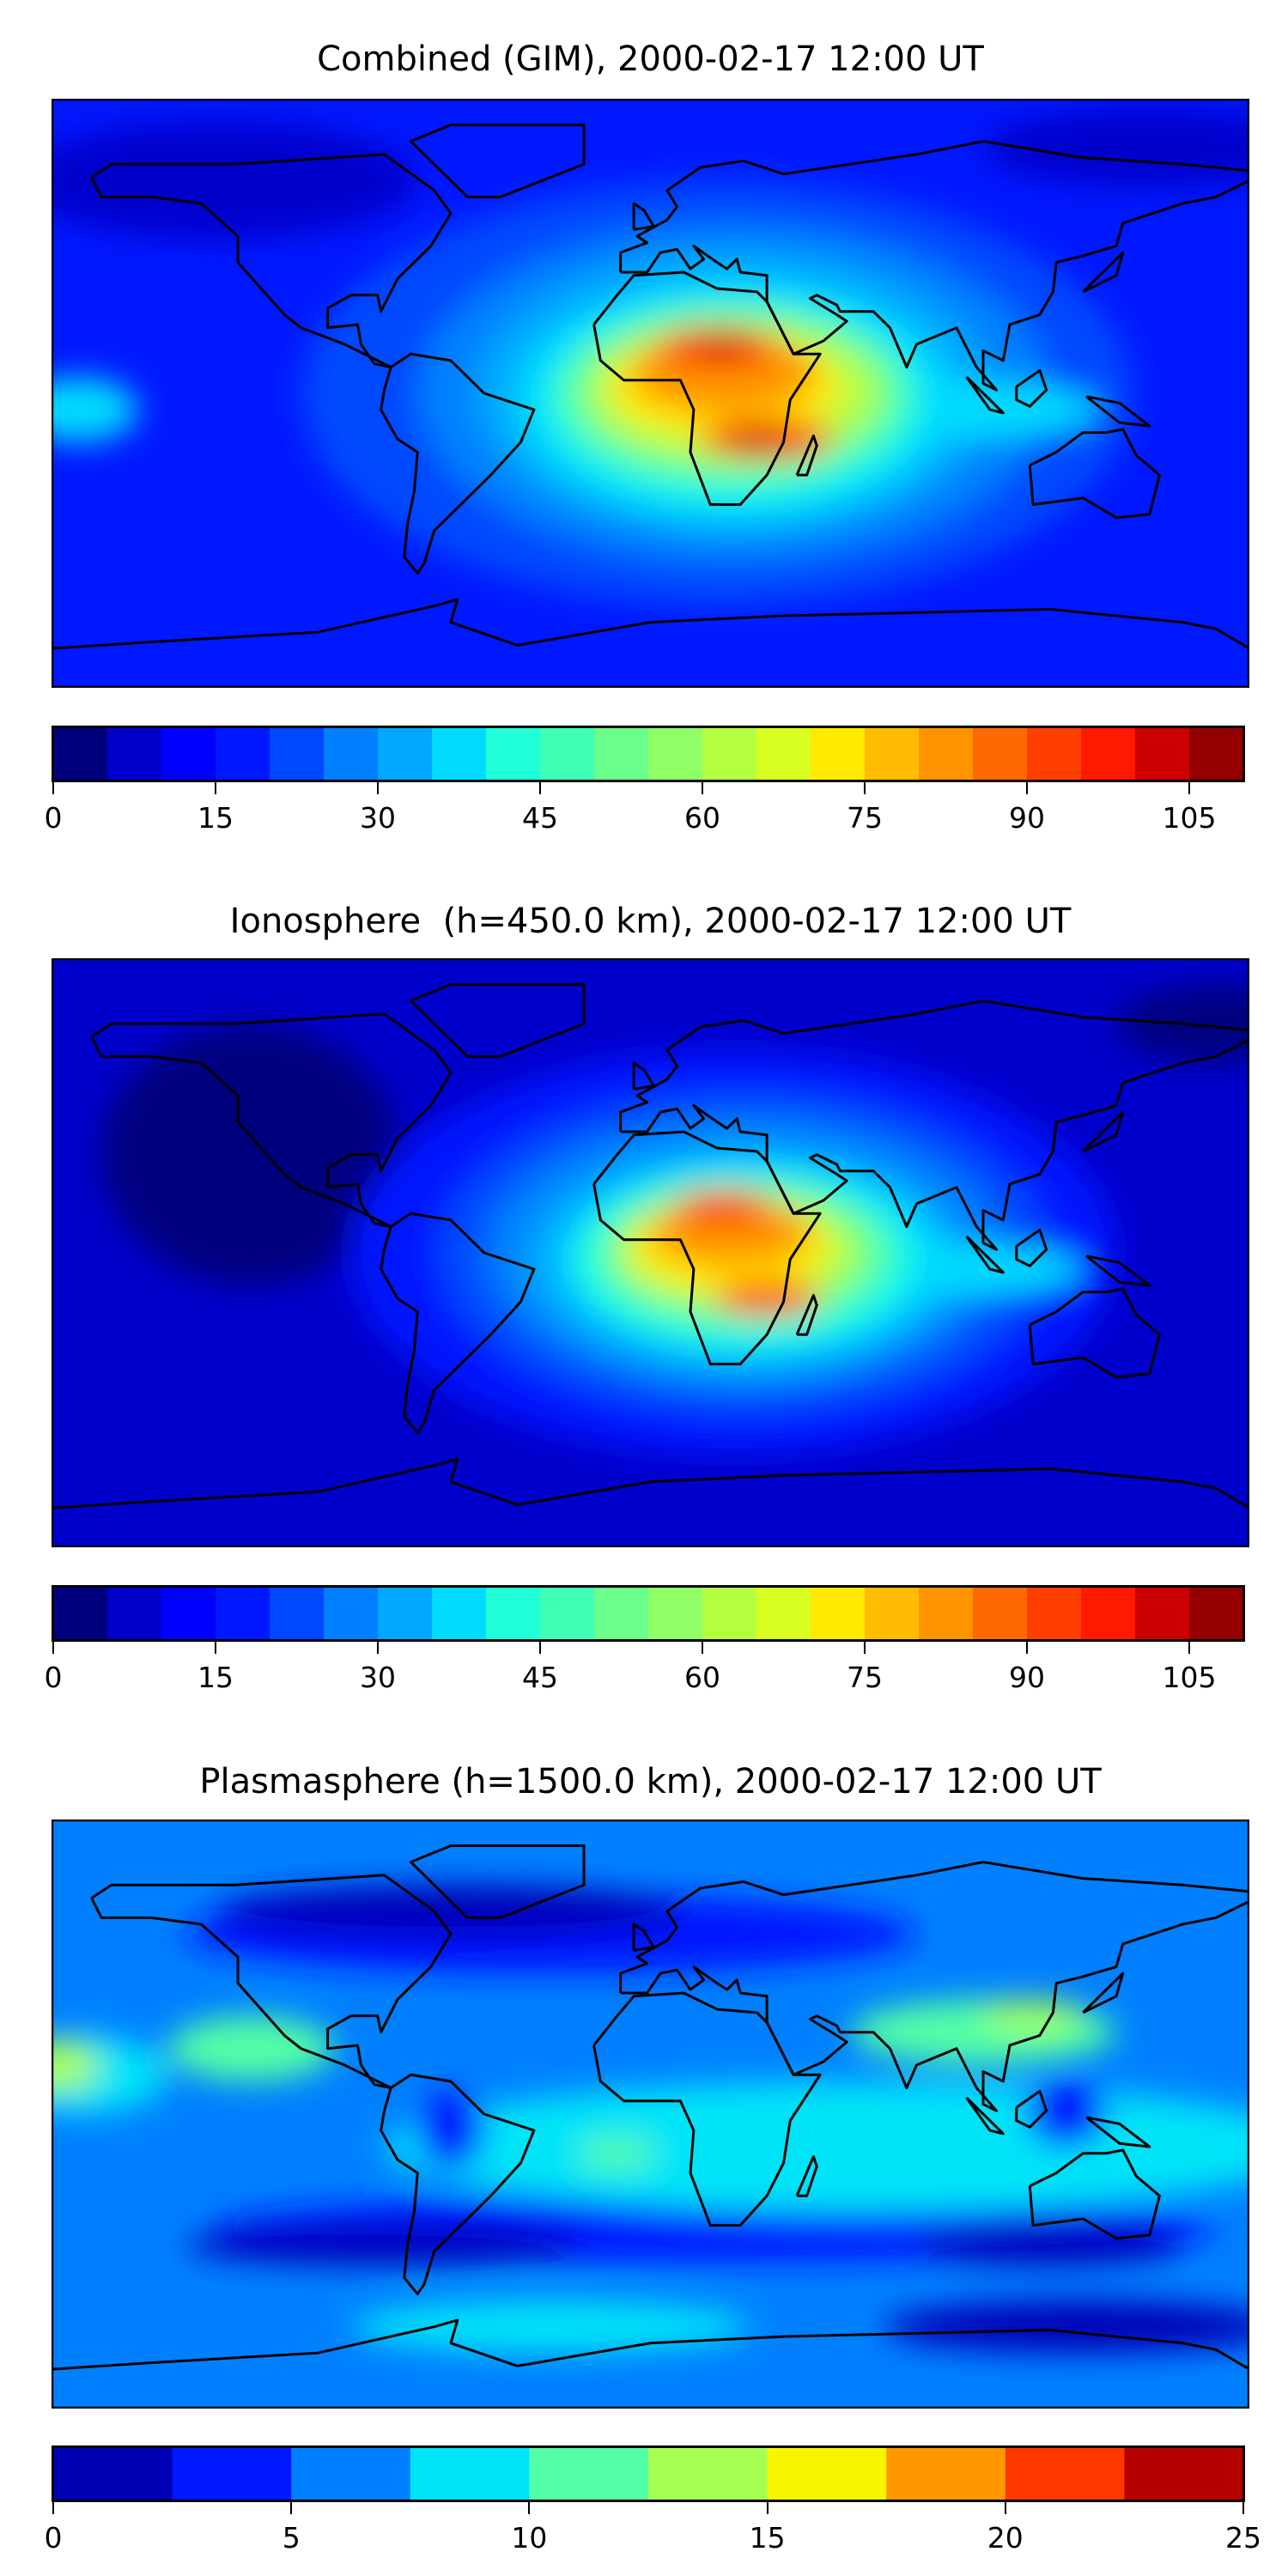 The image size is (1288, 2576). What do you see at coordinates (378, 818) in the screenshot?
I see `colorbar-tick-label: 30` at bounding box center [378, 818].